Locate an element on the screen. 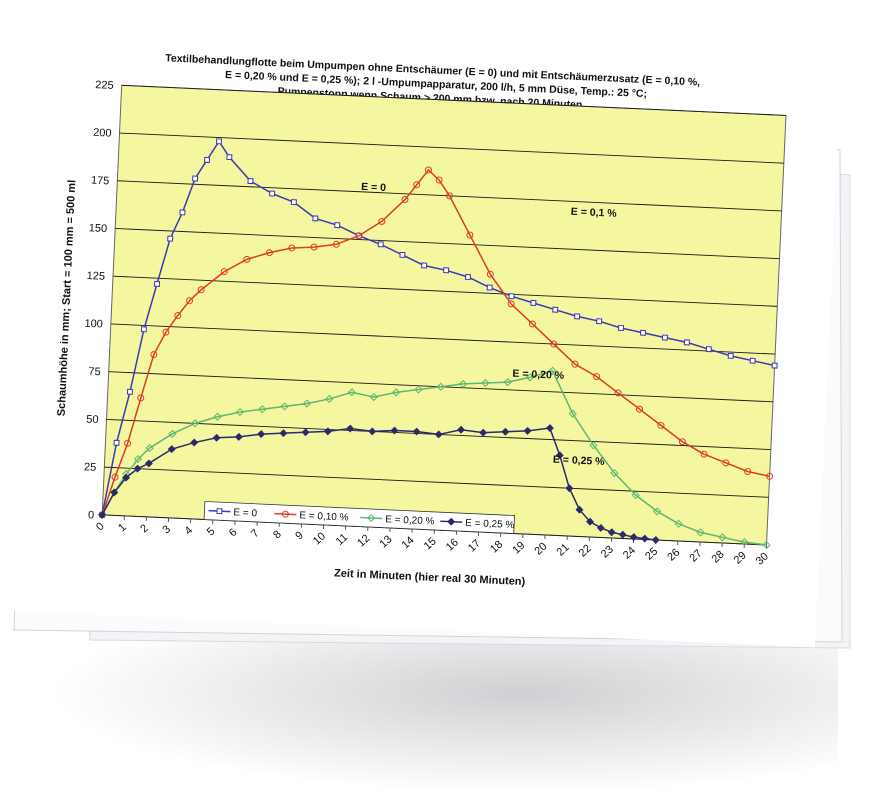  series-annotations: E = 0 E = 0,1 % E = 0,20 % E = 0,25 % is located at coordinates (489, 324).